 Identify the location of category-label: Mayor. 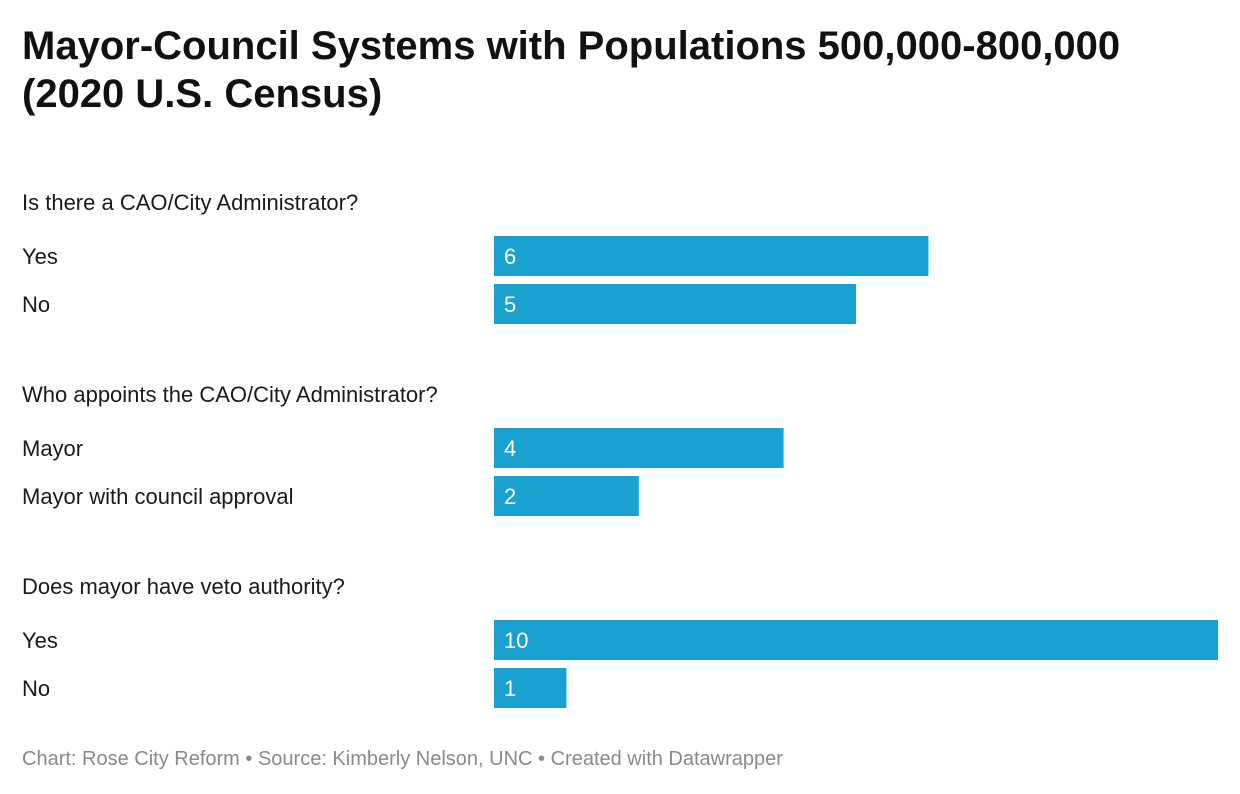
(52, 448).